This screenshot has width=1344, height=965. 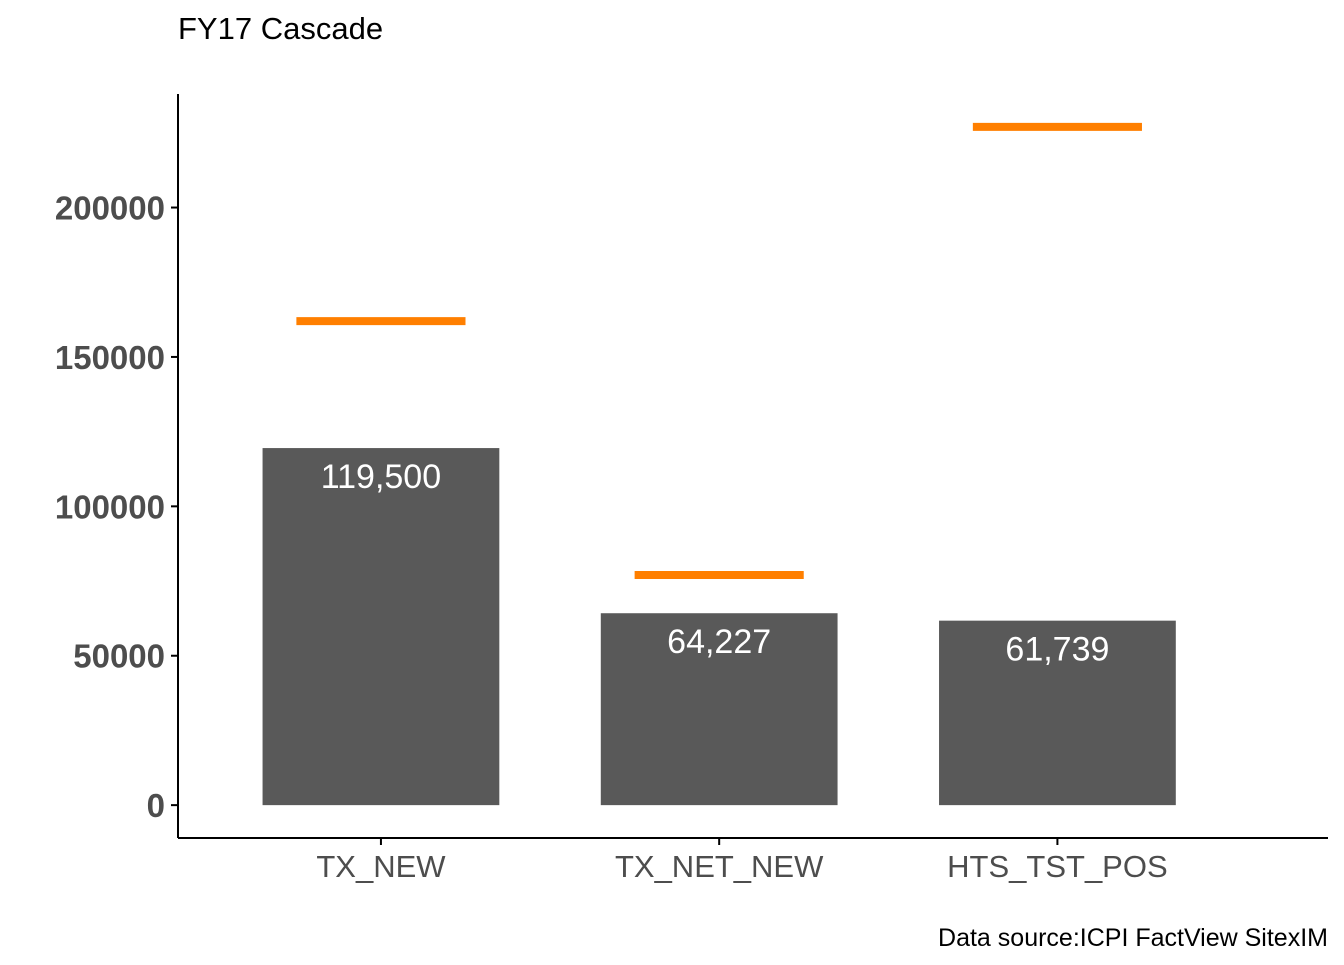 What do you see at coordinates (381, 627) in the screenshot?
I see `bar-tx-new` at bounding box center [381, 627].